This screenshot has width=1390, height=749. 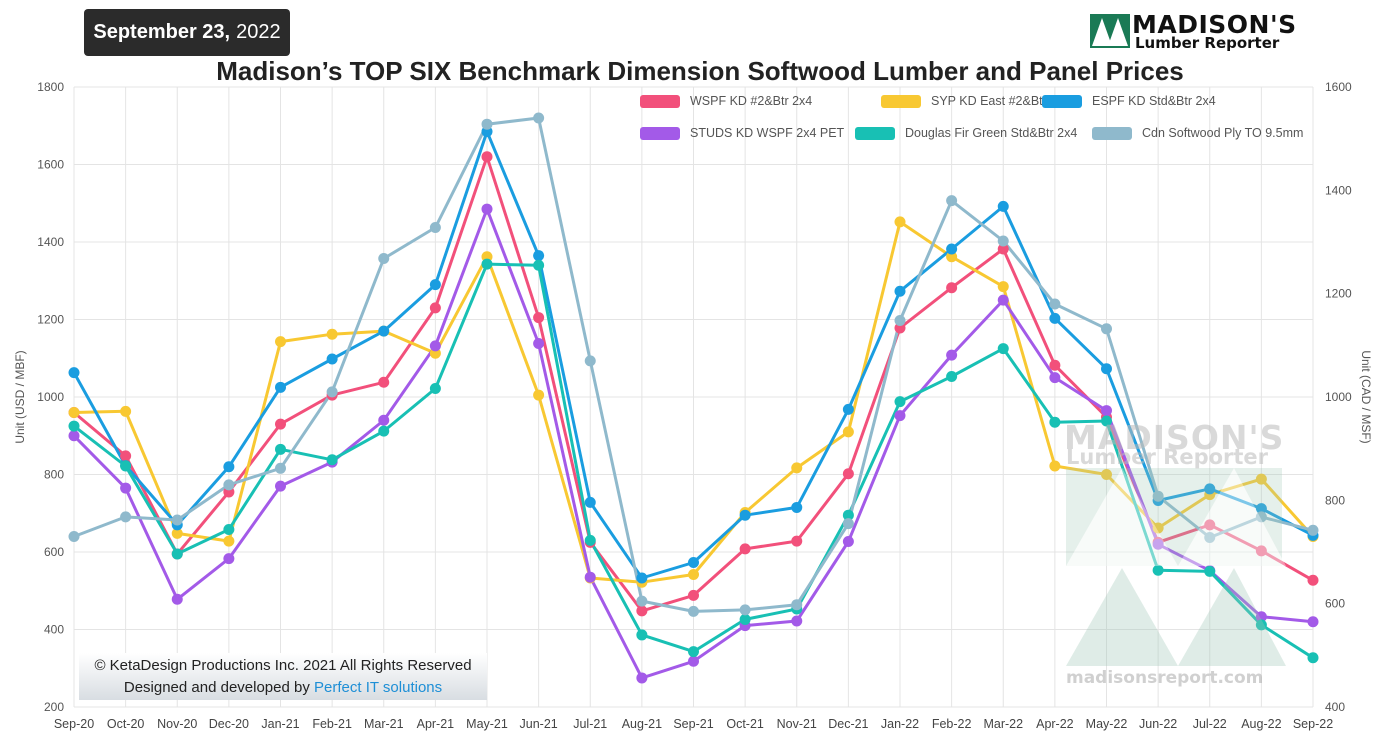 What do you see at coordinates (384, 724) in the screenshot?
I see `x-tick-label: Mar-21` at bounding box center [384, 724].